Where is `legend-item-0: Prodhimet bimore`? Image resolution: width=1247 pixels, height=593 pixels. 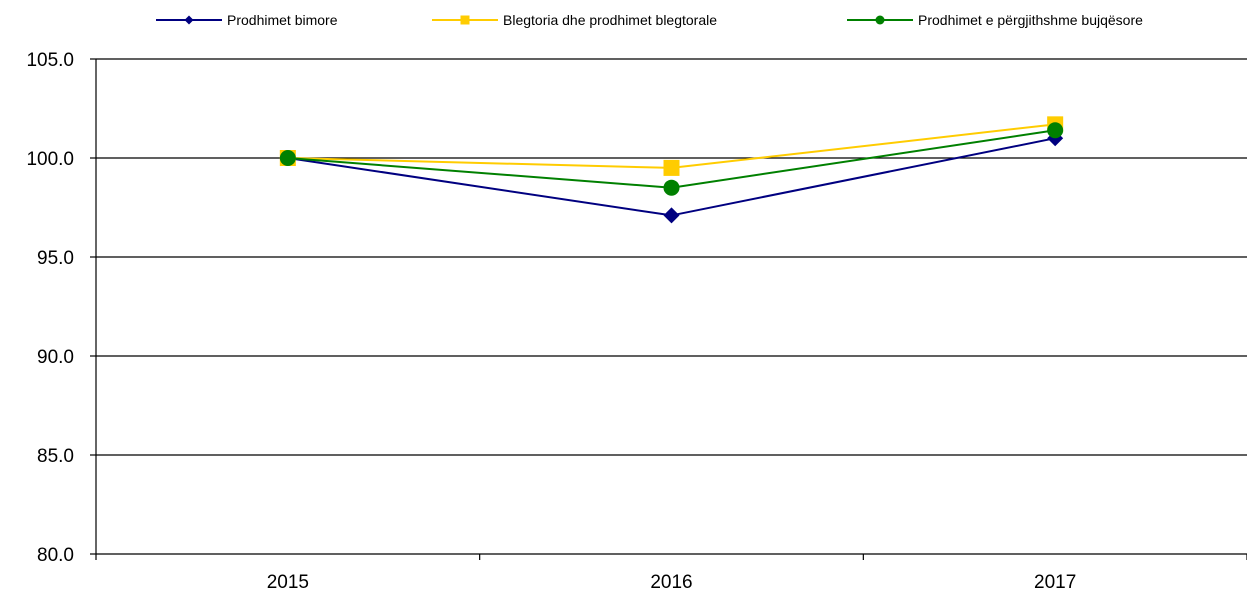 legend-item-0: Prodhimet bimore is located at coordinates (247, 20).